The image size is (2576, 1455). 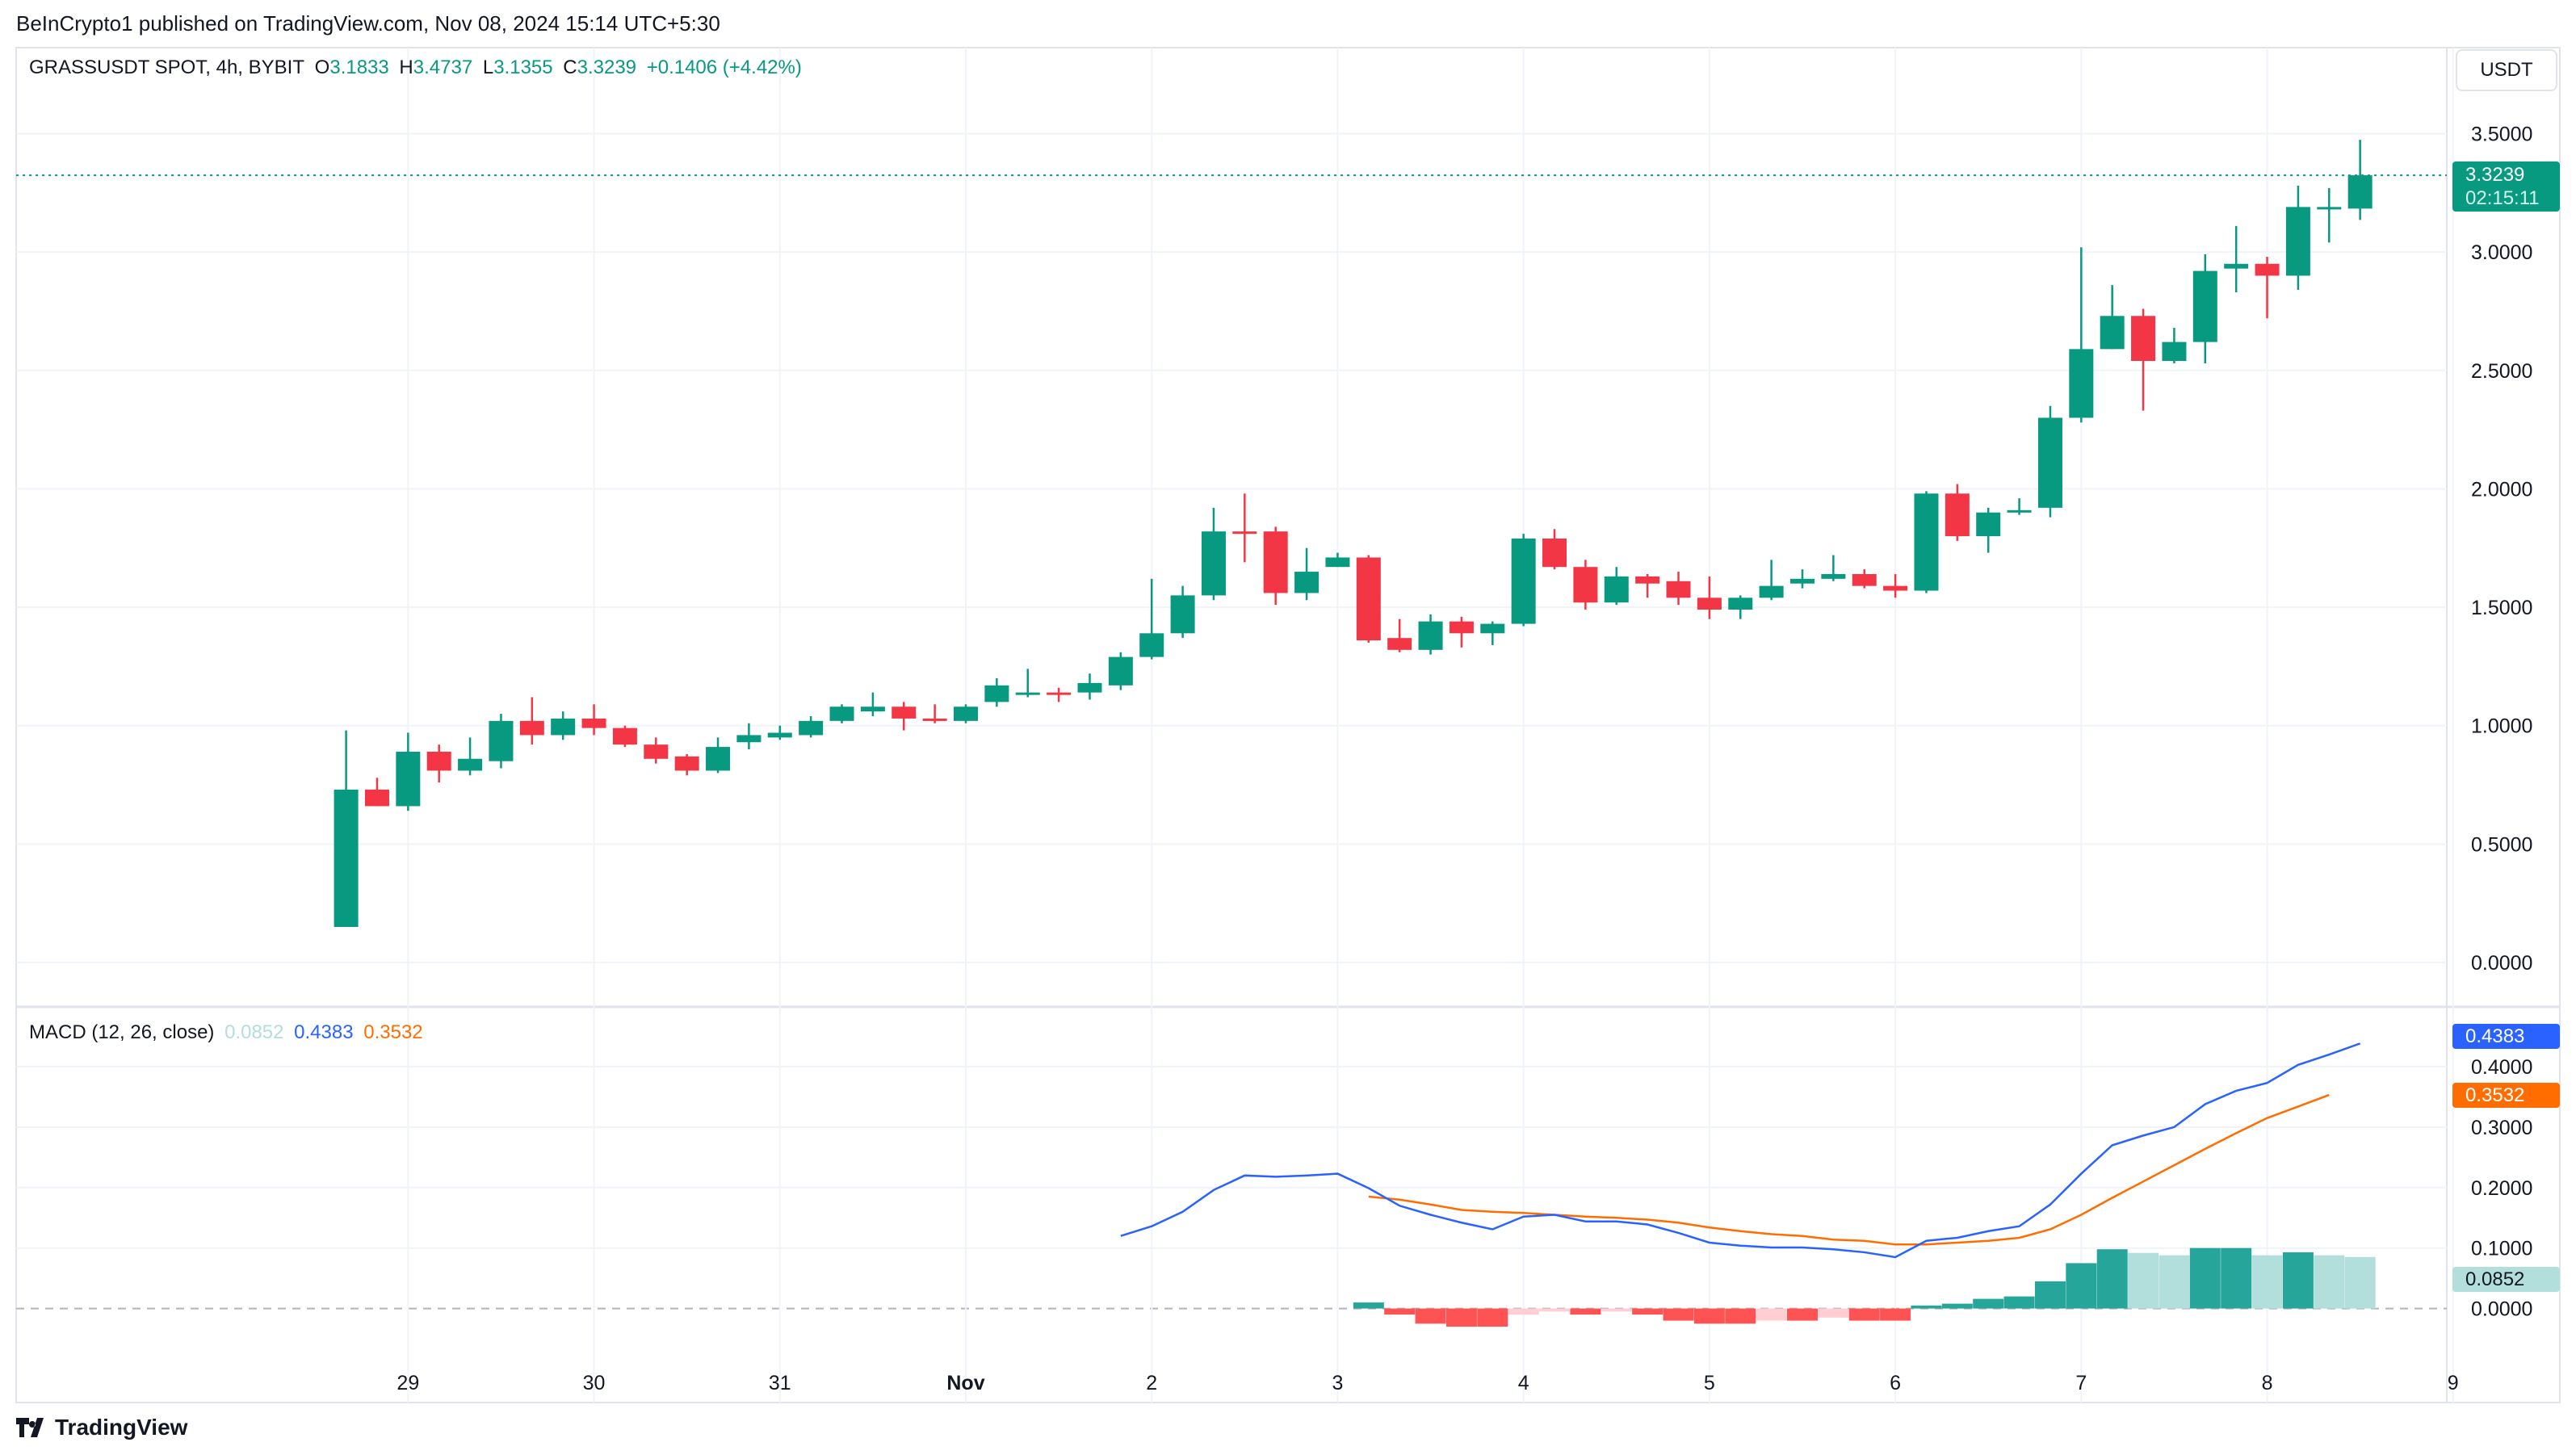 What do you see at coordinates (1524, 1383) in the screenshot?
I see `time-tick-label: 4` at bounding box center [1524, 1383].